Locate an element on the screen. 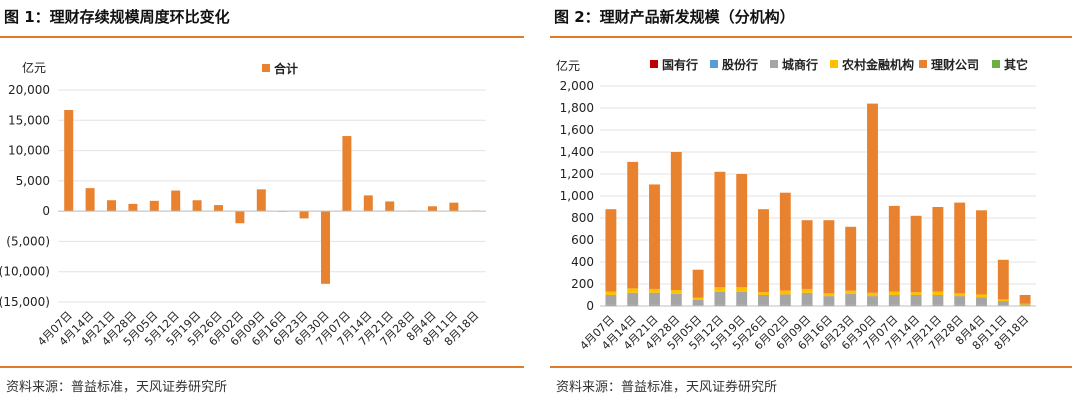  y-unit-label: 亿元 is located at coordinates (34, 67).